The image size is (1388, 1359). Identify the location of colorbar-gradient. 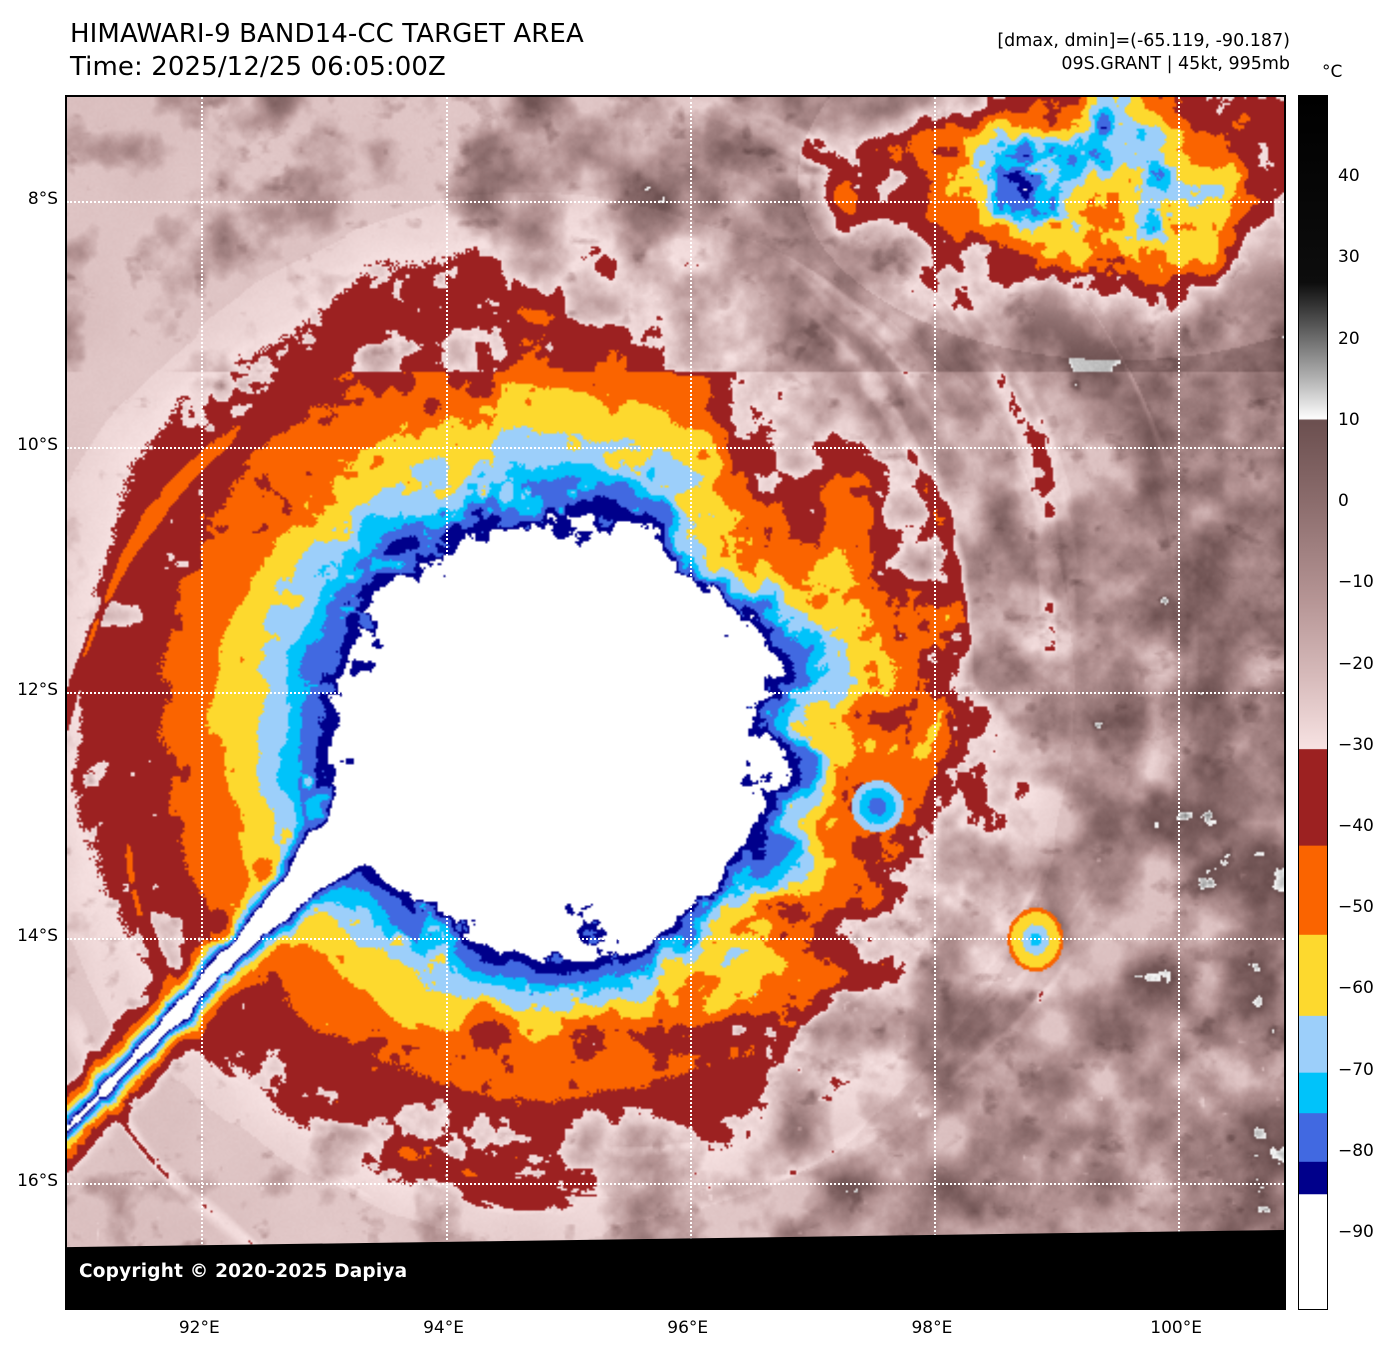
(1313, 702).